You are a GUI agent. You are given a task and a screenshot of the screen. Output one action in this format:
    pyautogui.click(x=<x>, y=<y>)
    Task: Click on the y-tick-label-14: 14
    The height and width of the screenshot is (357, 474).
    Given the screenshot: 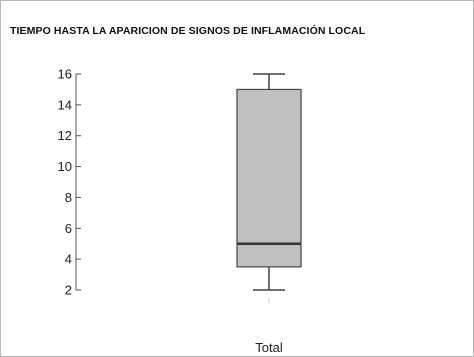 What is the action you would take?
    pyautogui.click(x=65, y=104)
    